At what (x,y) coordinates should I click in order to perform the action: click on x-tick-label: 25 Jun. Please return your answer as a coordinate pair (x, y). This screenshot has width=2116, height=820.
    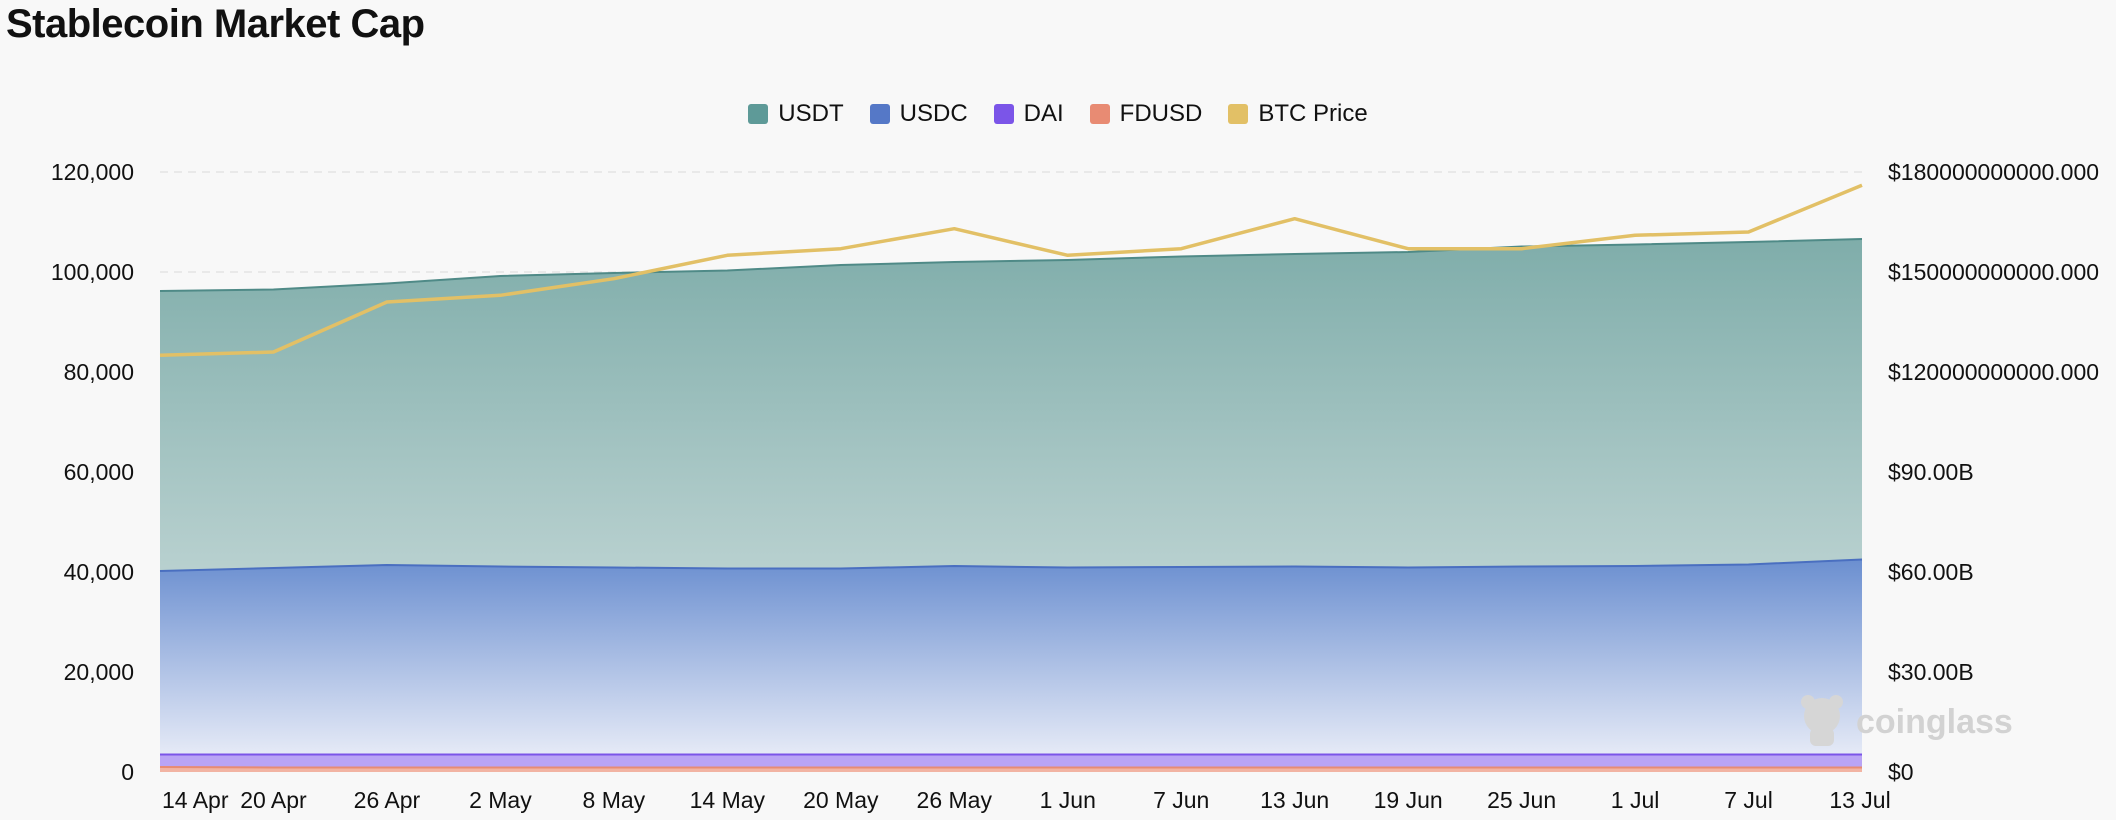
    Looking at the image, I should click on (1521, 800).